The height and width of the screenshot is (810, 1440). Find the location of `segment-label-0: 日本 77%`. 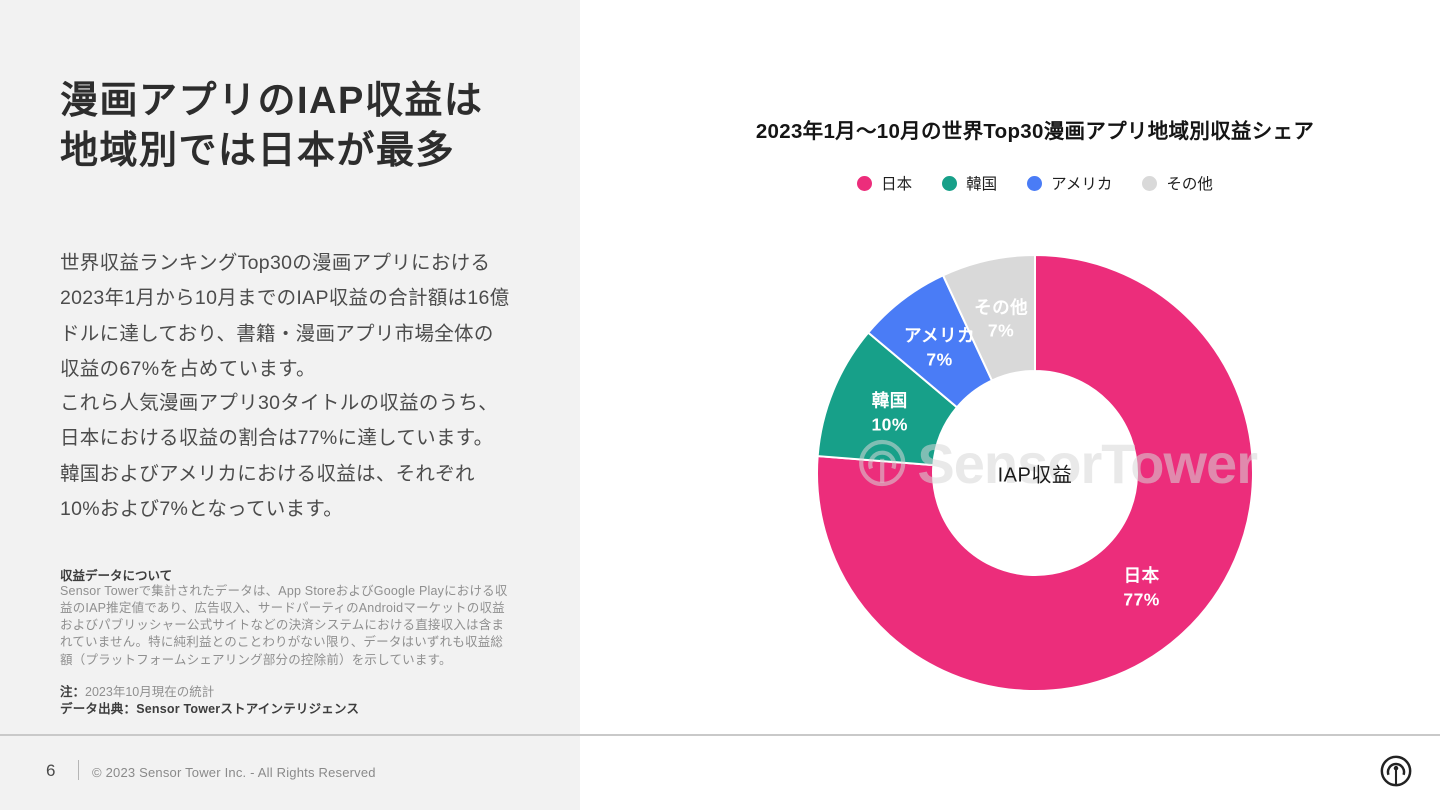

segment-label-0: 日本 77% is located at coordinates (1141, 587).